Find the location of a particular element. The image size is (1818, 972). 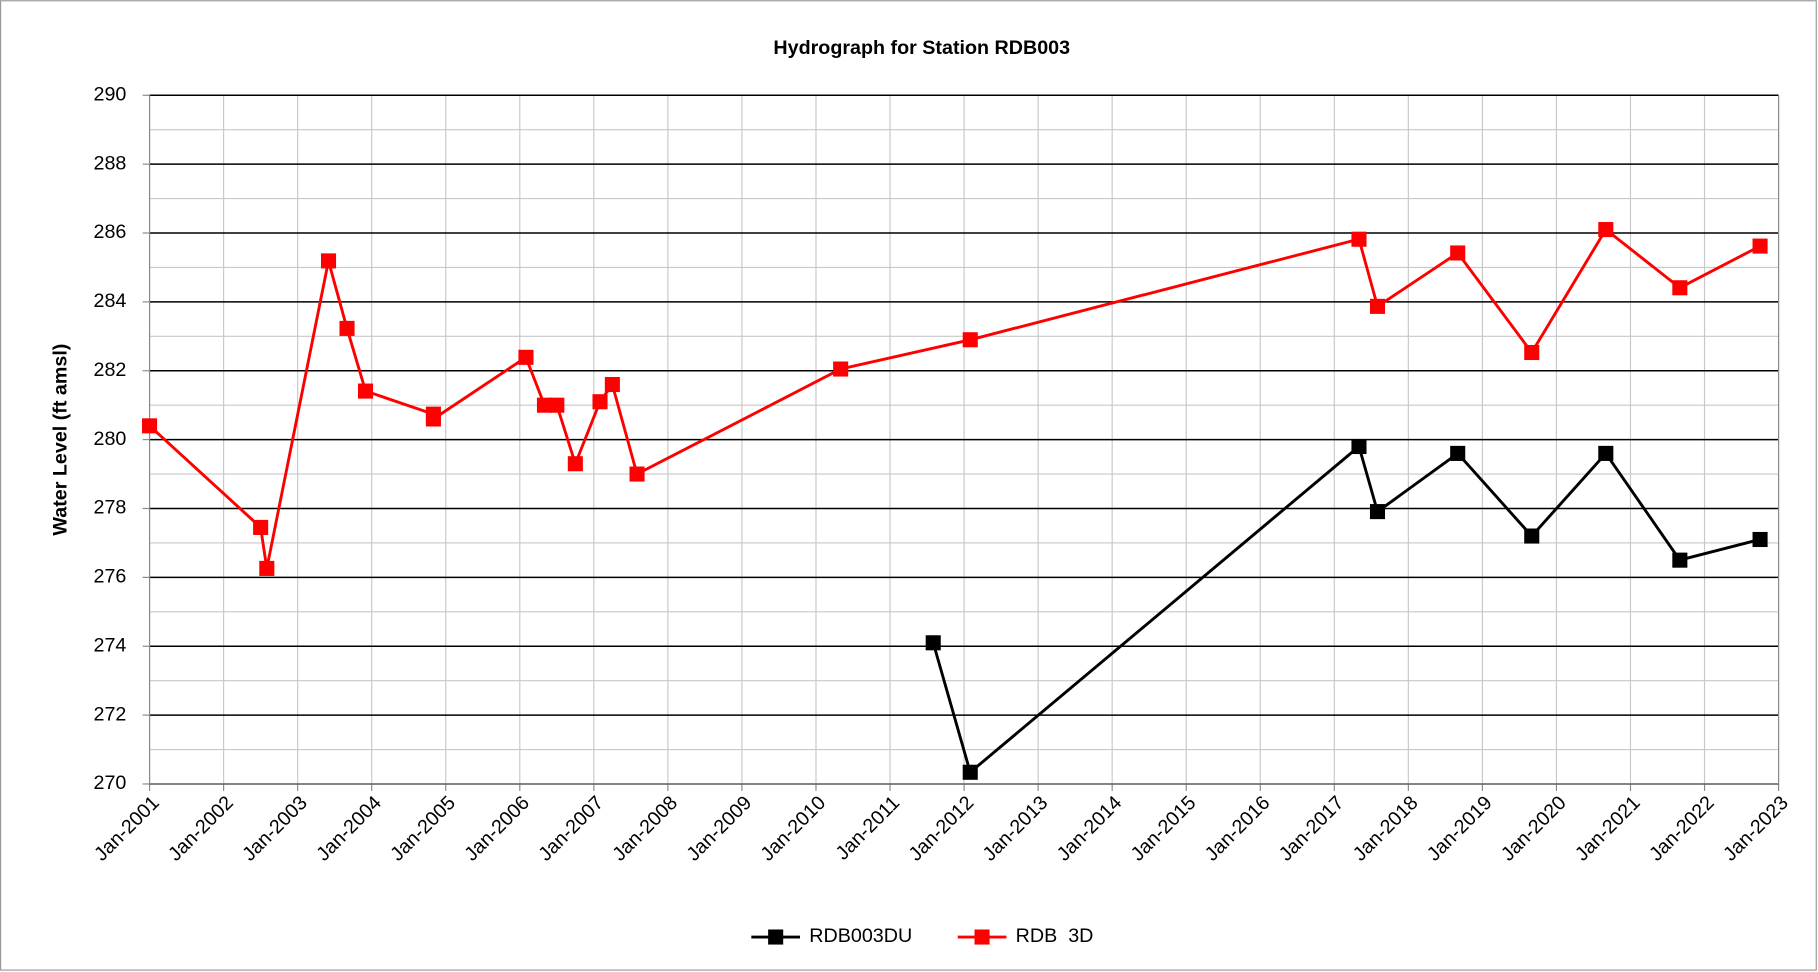

y-tick-label: 274 is located at coordinates (110, 645).